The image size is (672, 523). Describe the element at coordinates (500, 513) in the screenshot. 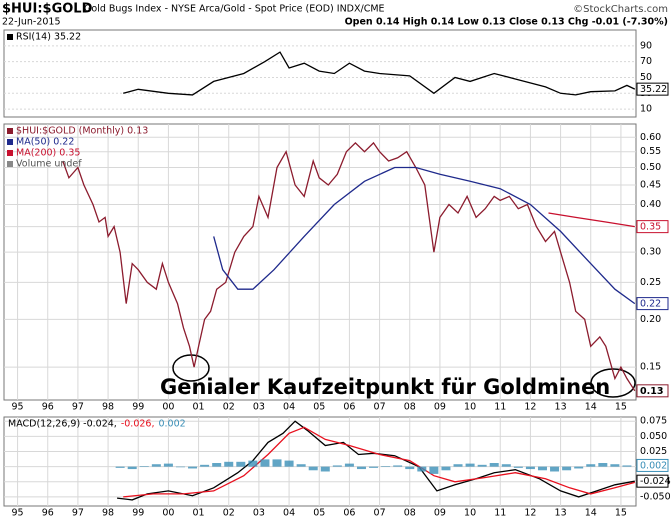

I see `x-tick-label: 11` at that location.